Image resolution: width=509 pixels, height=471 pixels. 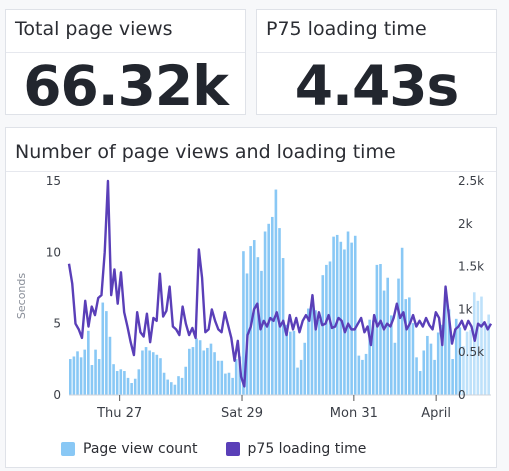 What do you see at coordinates (53, 181) in the screenshot?
I see `y-tick-left: 15` at bounding box center [53, 181].